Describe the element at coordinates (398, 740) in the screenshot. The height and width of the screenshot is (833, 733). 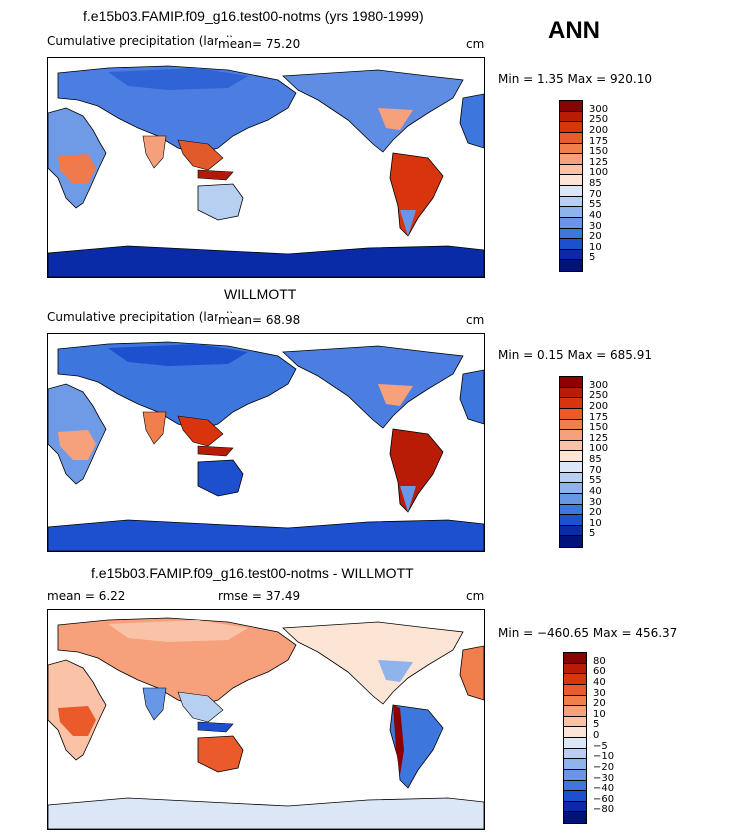
I see `land-andes` at that location.